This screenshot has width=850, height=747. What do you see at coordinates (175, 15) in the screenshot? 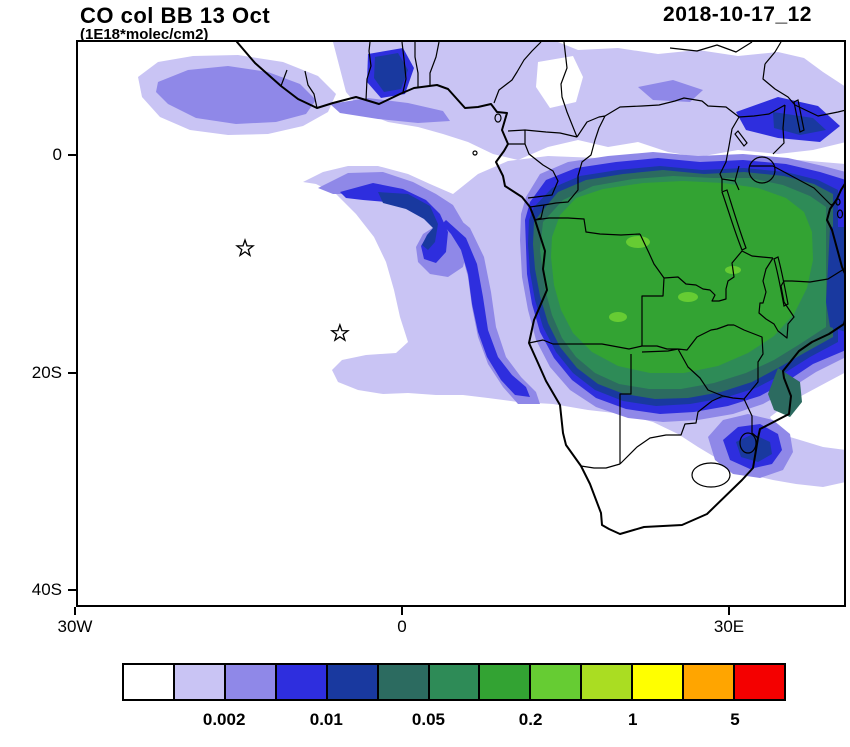
I see `plot-title: CO col BB 13 Oct` at bounding box center [175, 15].